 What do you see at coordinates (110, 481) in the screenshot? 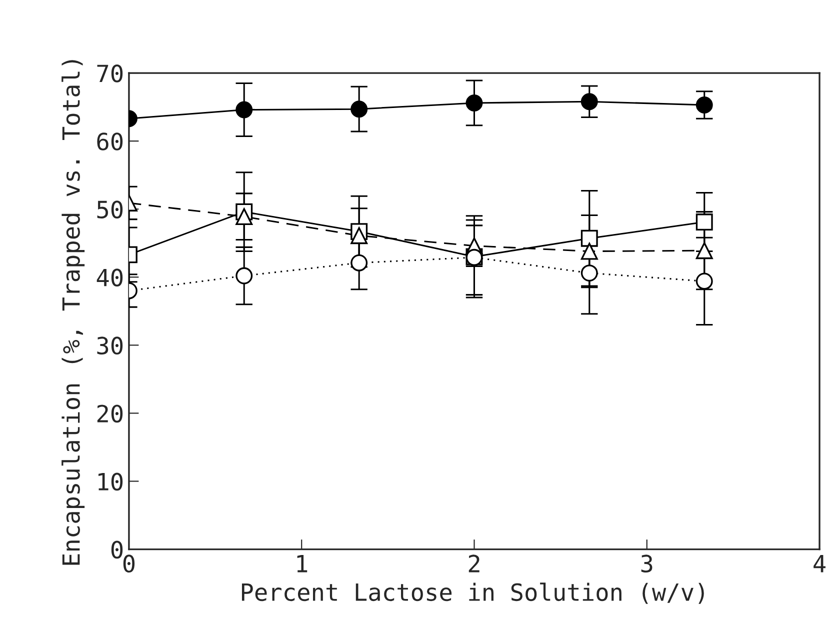
I see `y-tick-label: 10` at bounding box center [110, 481].